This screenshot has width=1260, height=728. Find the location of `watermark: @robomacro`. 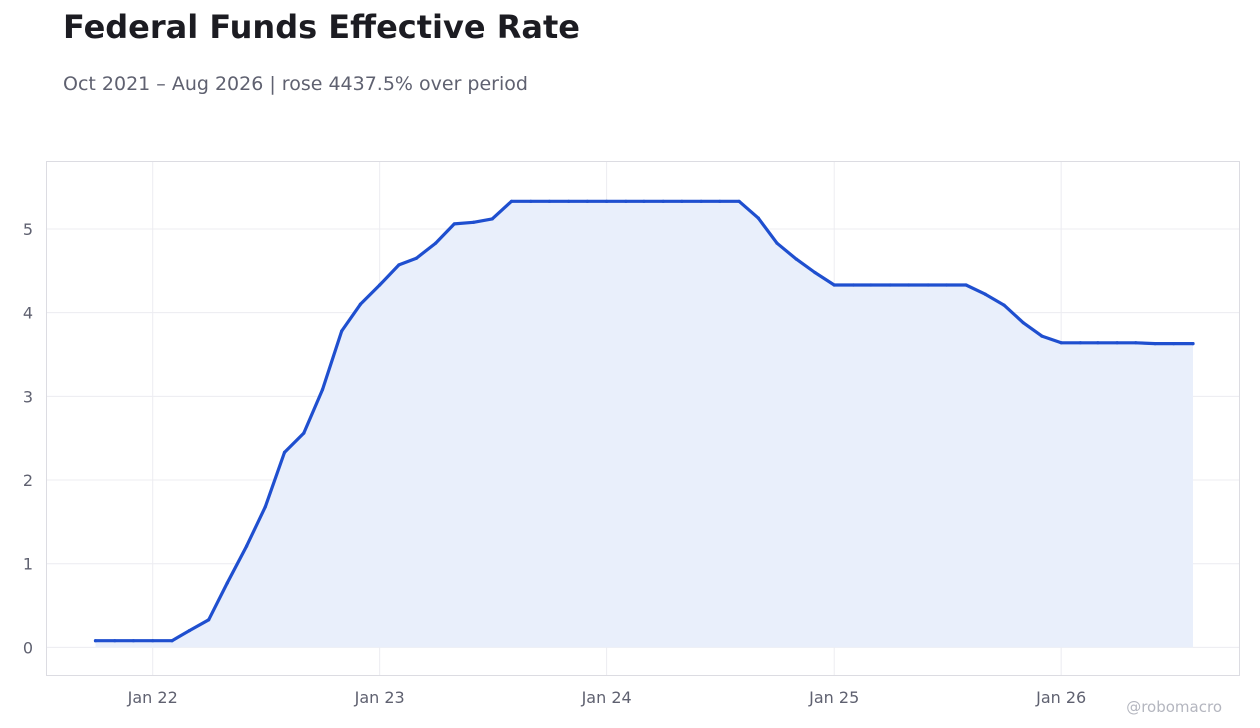

watermark: @robomacro is located at coordinates (1174, 707).